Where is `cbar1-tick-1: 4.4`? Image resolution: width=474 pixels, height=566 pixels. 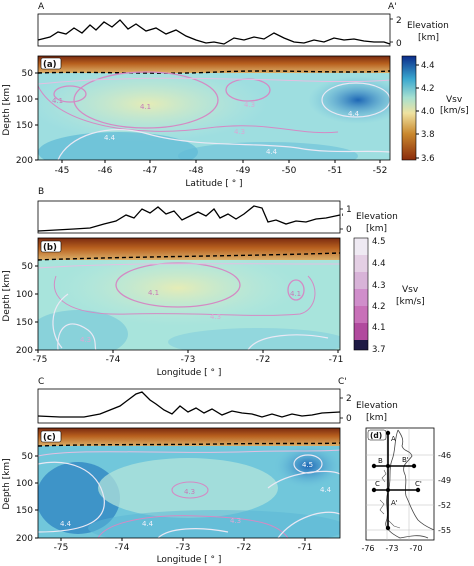
cbar1-tick-1: 4.4 is located at coordinates (428, 66).